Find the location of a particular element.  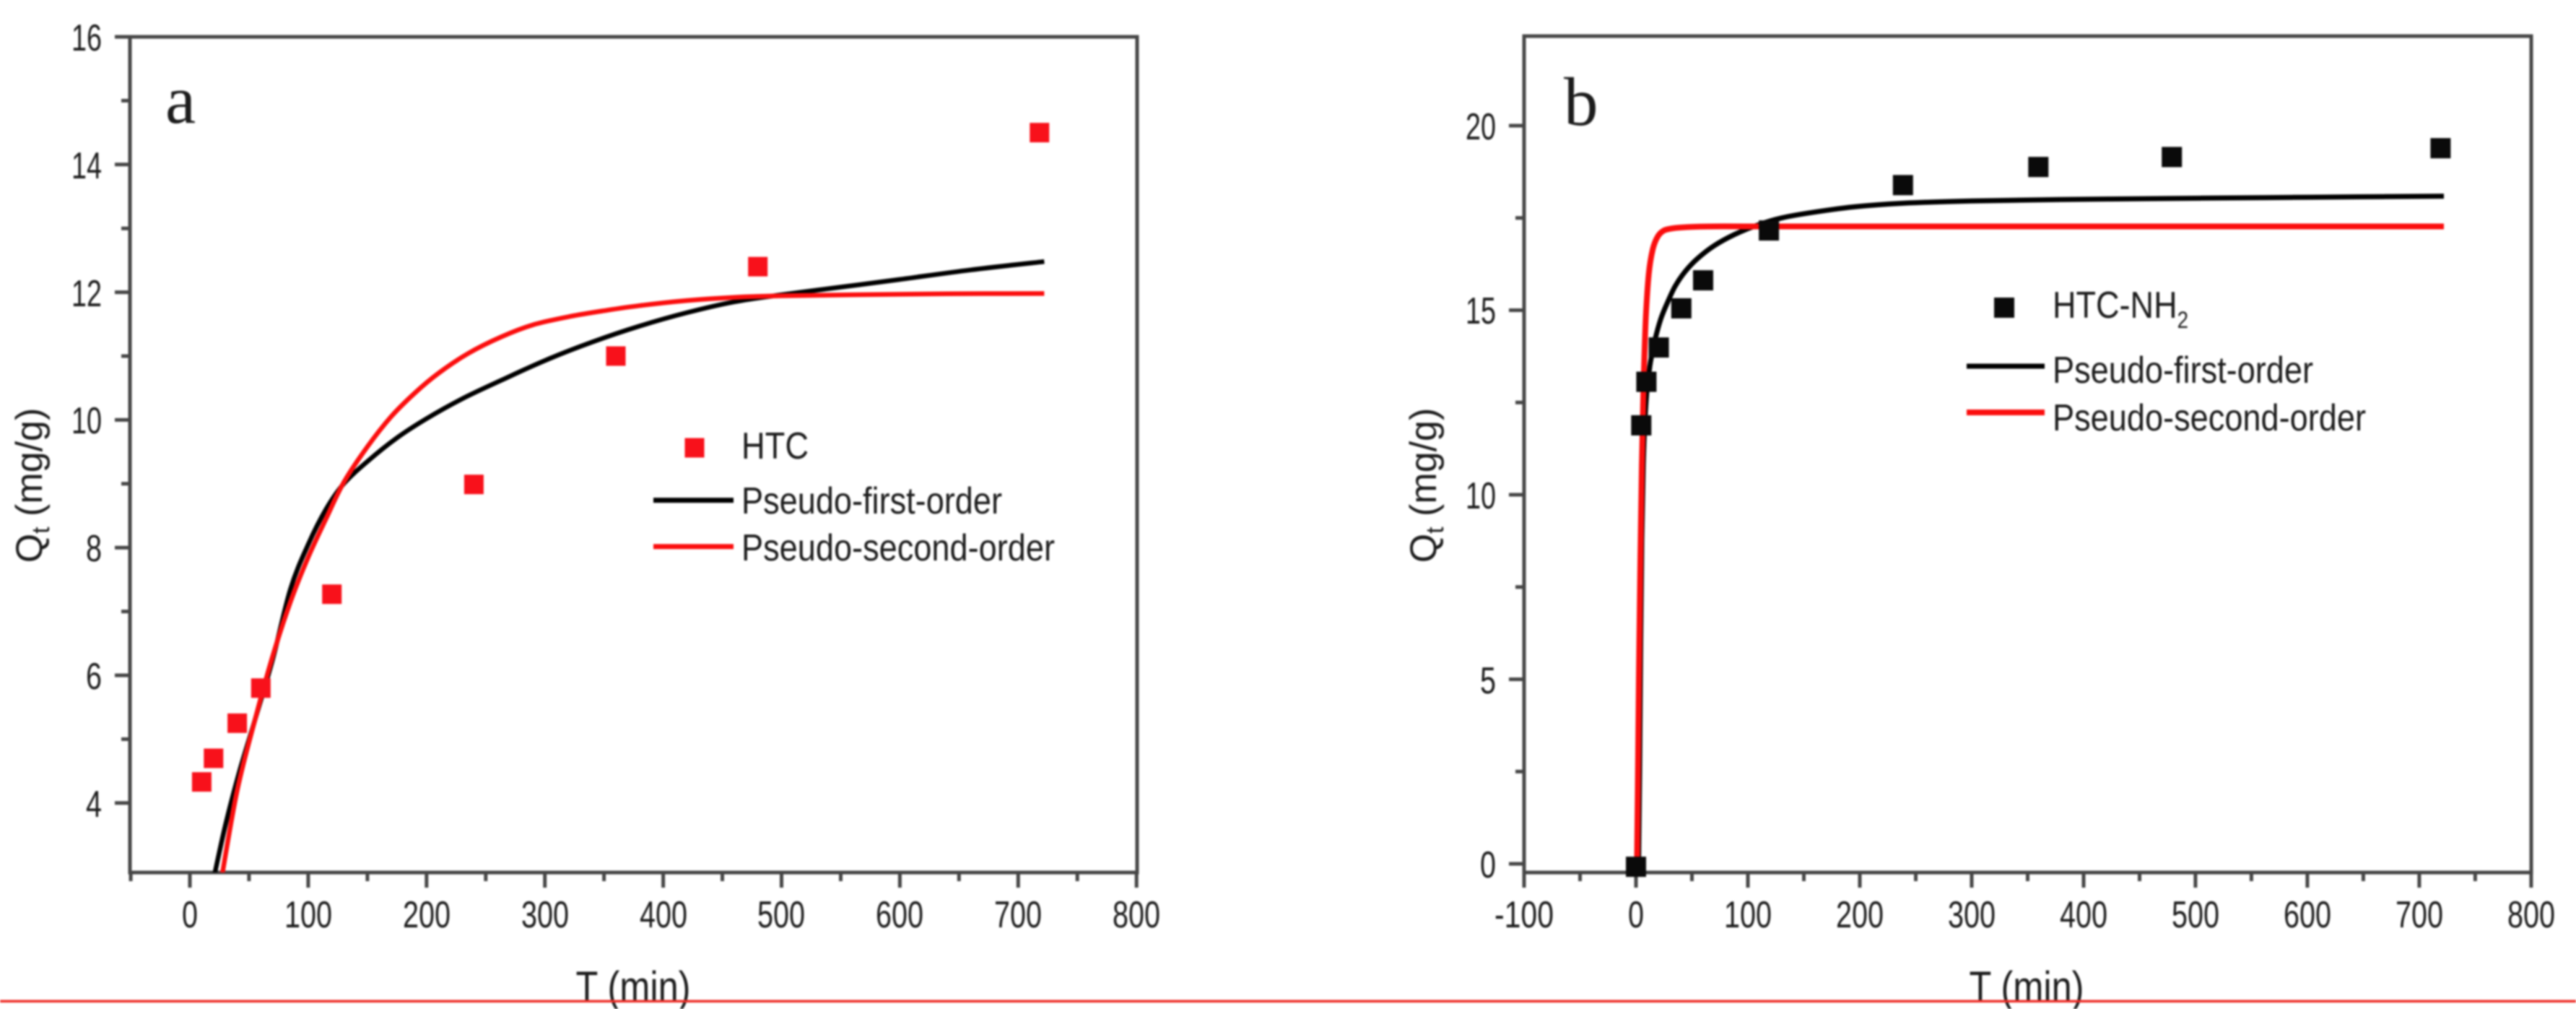

svg-text: 20 is located at coordinates (1481, 127).